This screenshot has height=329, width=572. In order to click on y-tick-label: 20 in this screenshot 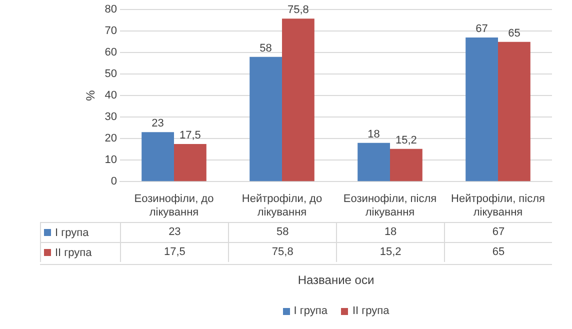, I will do `click(110, 138)`.